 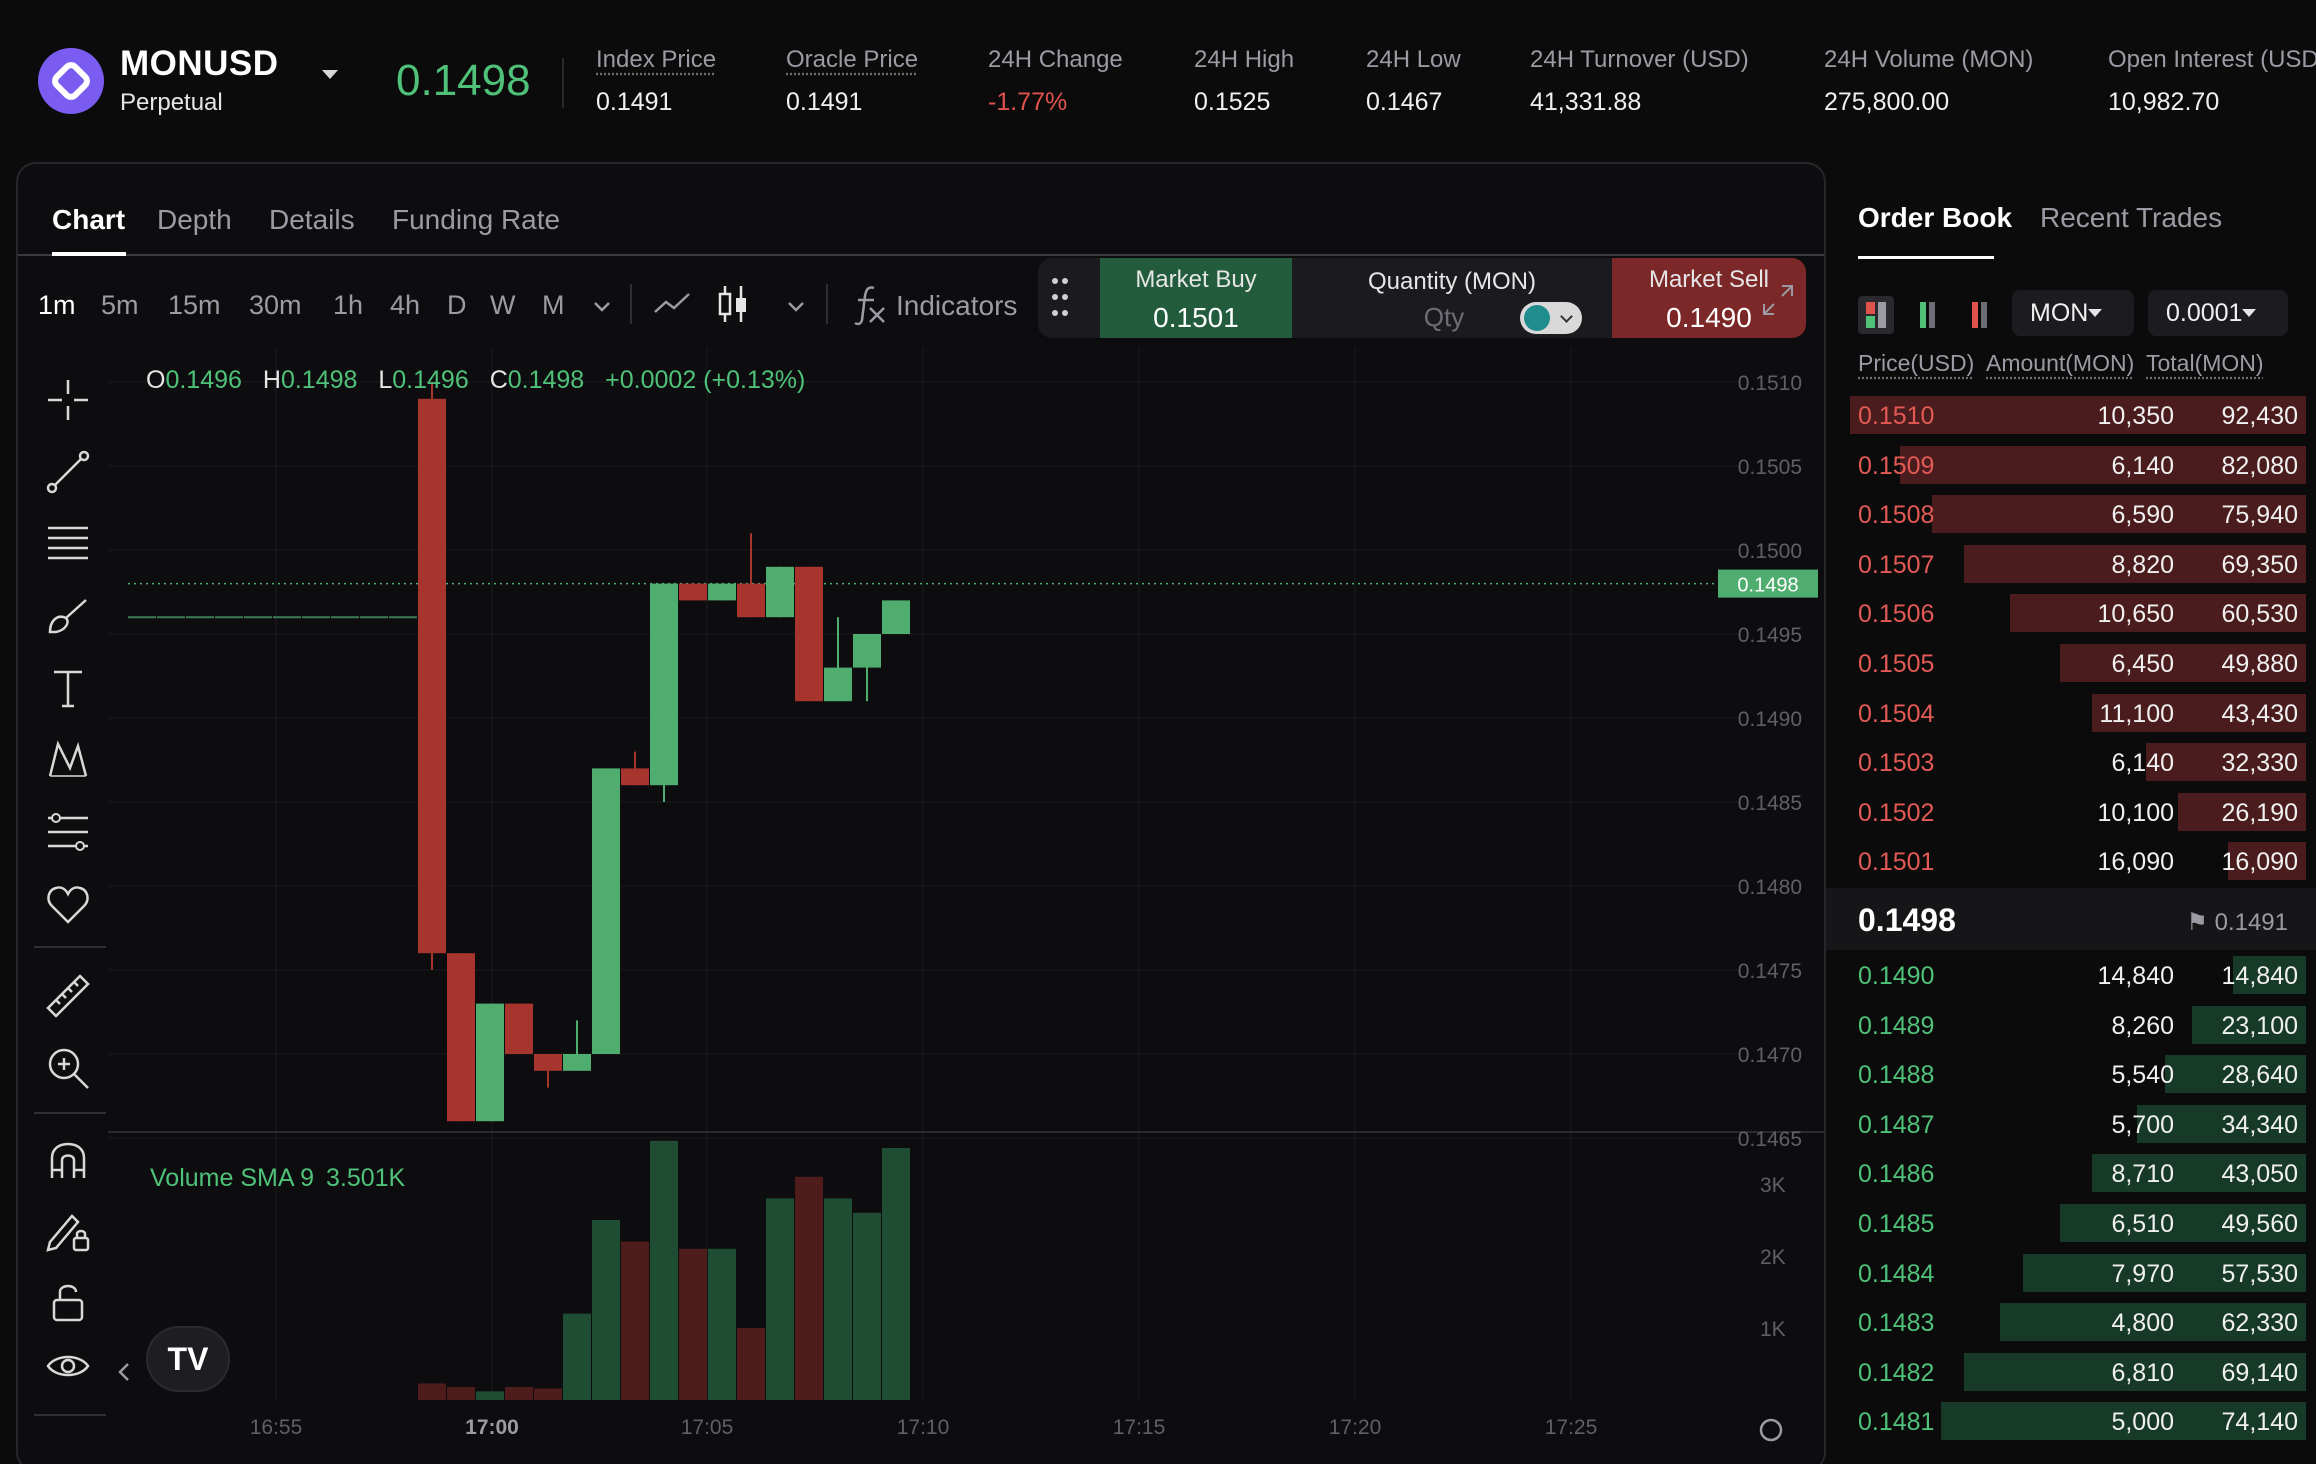 What do you see at coordinates (852, 81) in the screenshot?
I see `stat-oracle-price: Oracle Price 0.1491` at bounding box center [852, 81].